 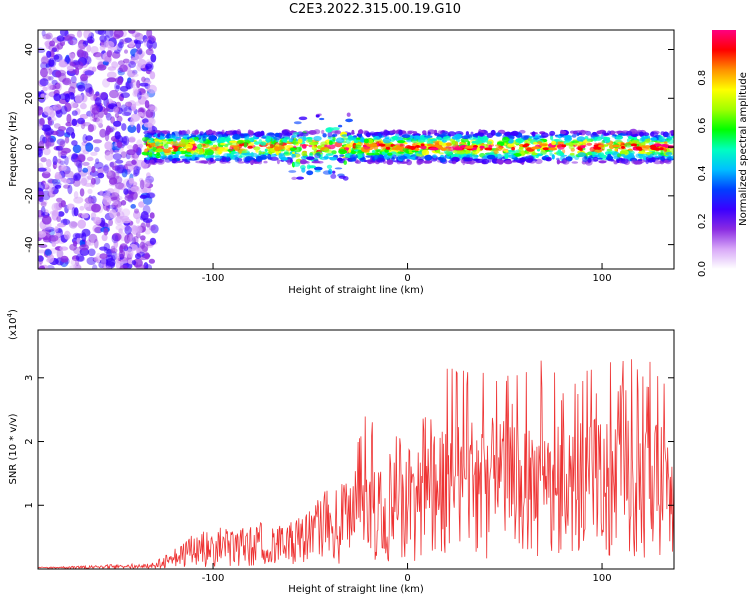 What do you see at coordinates (375, 9) in the screenshot?
I see `page-title: C2E3.2022.315.00.19.G10` at bounding box center [375, 9].